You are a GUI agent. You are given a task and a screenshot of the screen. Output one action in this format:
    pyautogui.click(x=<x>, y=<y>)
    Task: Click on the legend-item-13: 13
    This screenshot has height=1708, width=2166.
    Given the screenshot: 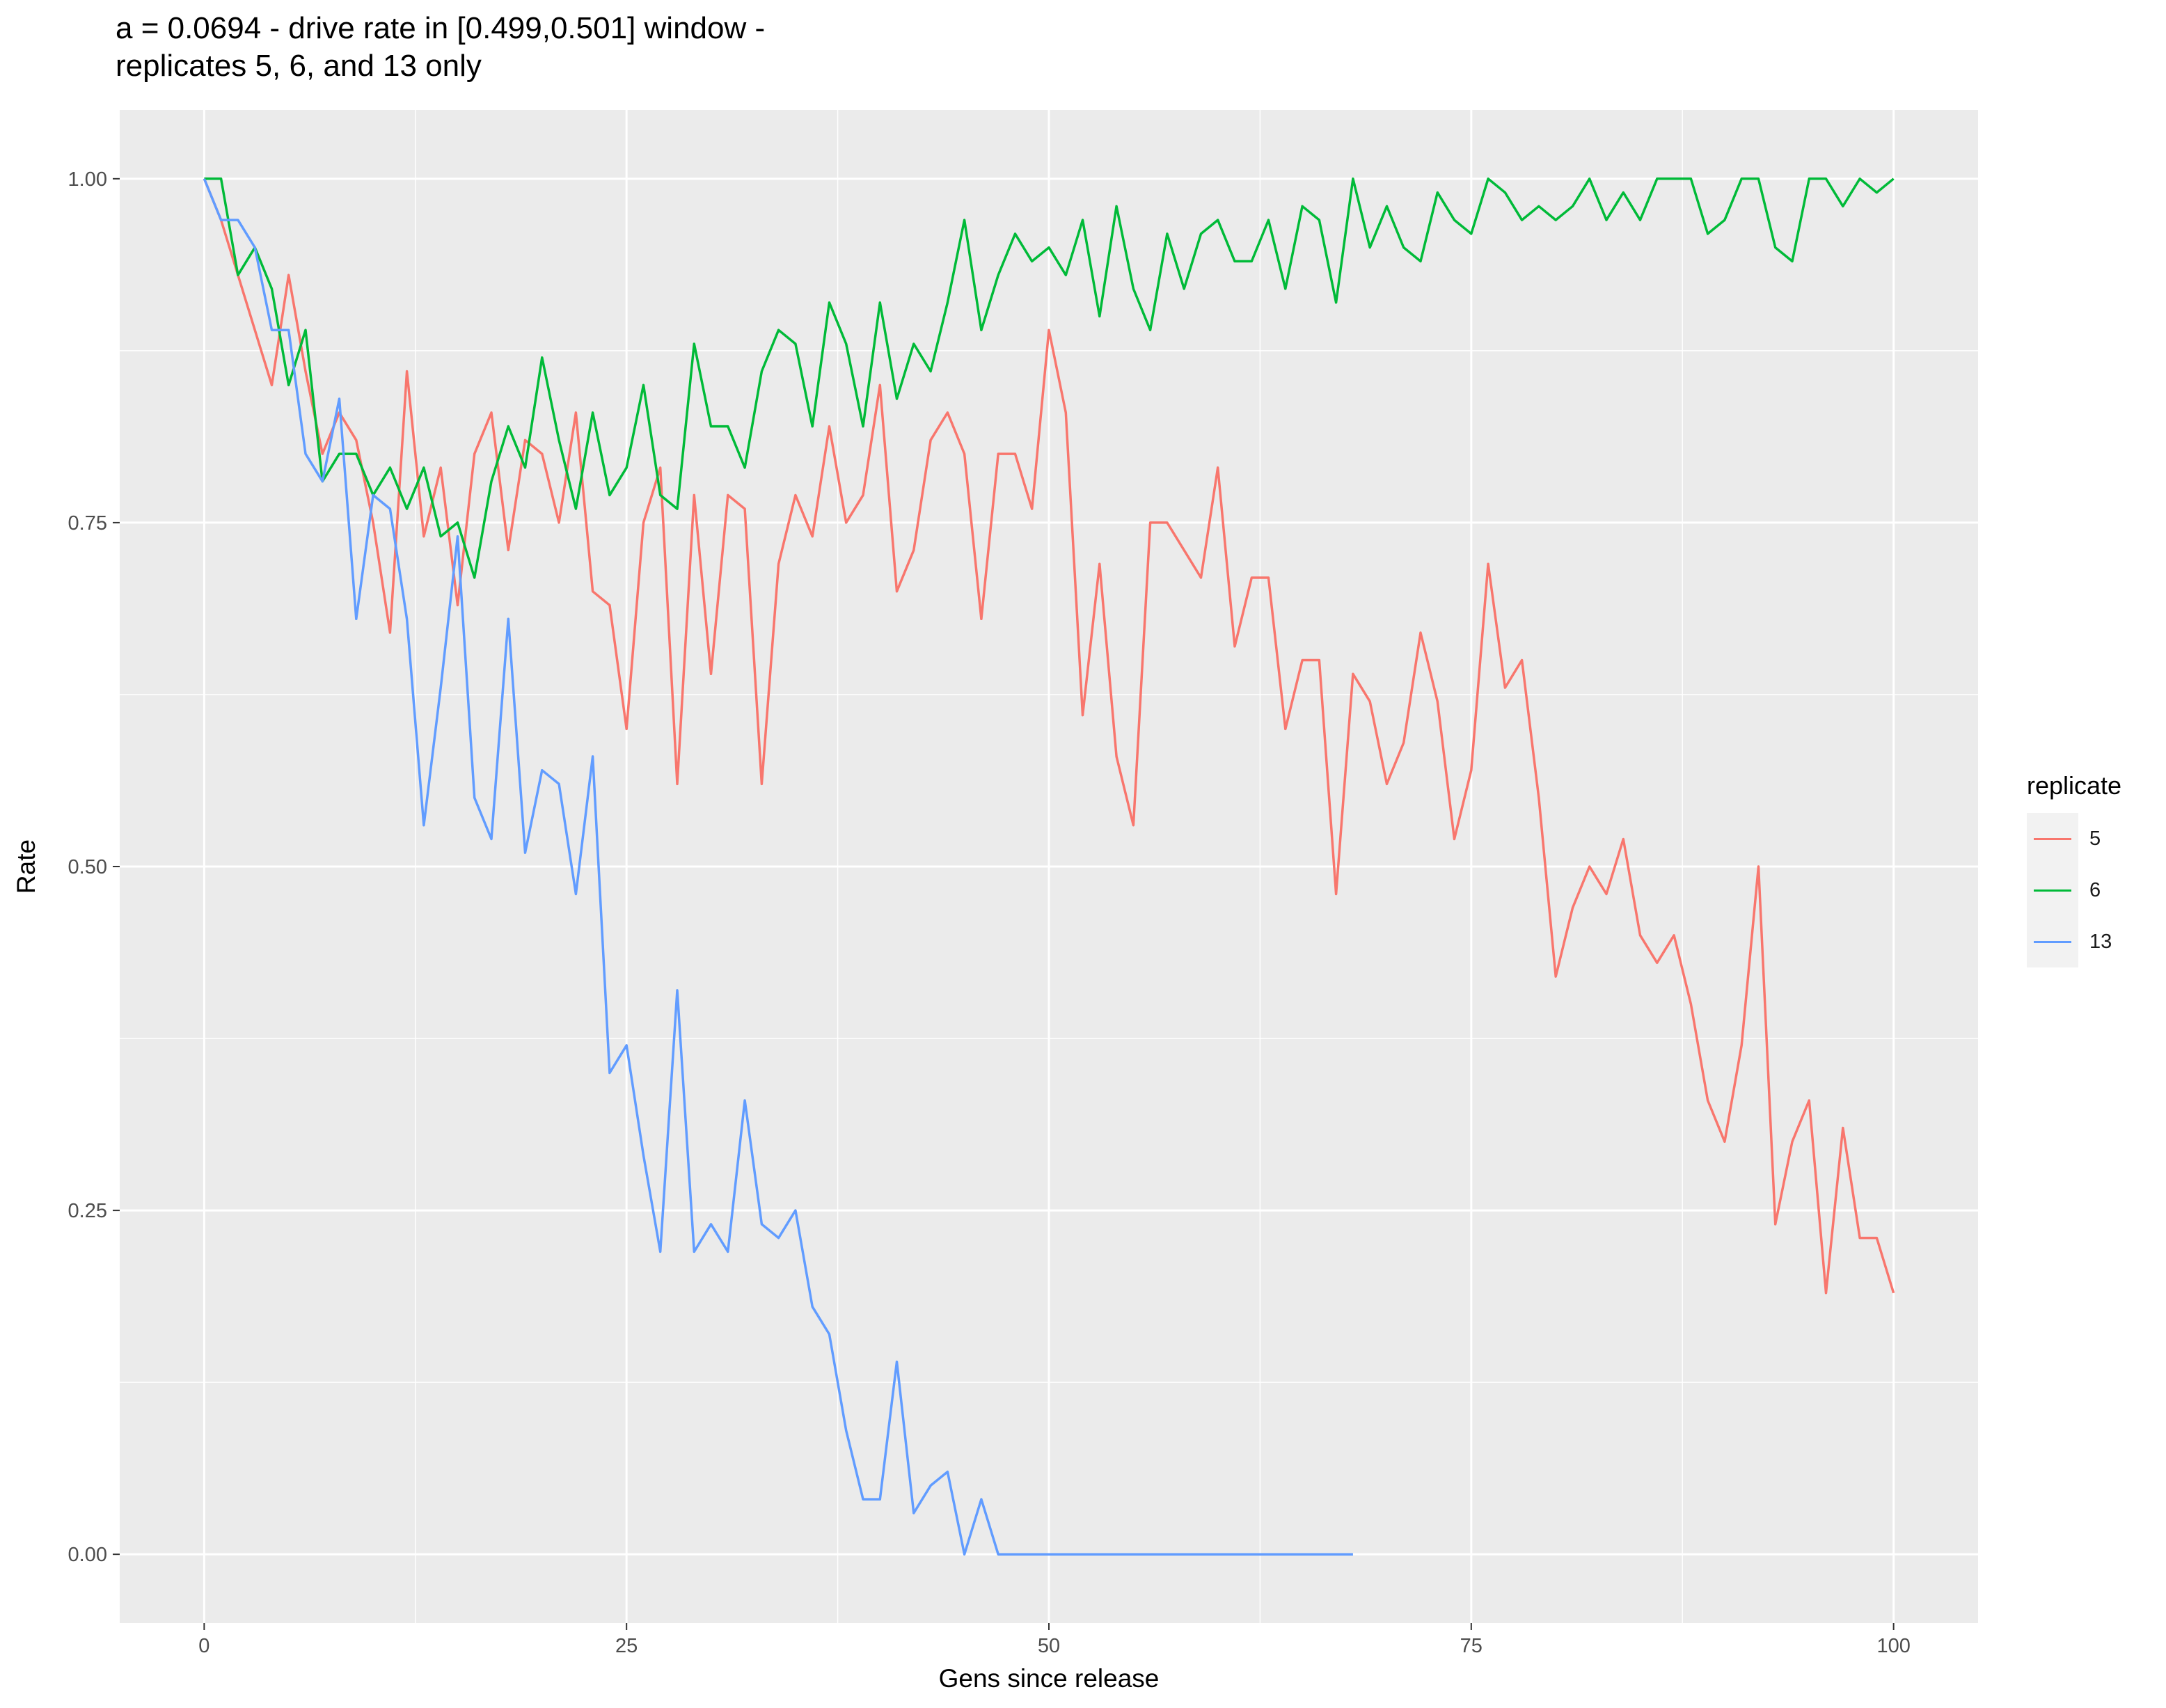 What is the action you would take?
    pyautogui.click(x=2074, y=941)
    